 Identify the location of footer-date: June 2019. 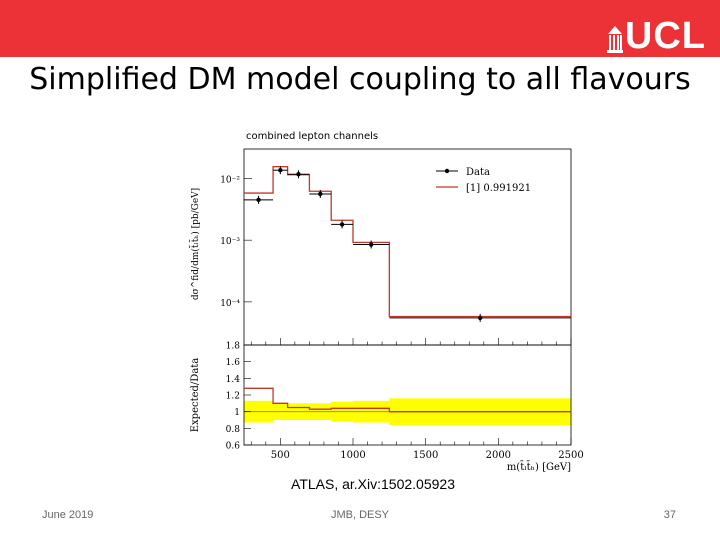
(68, 515).